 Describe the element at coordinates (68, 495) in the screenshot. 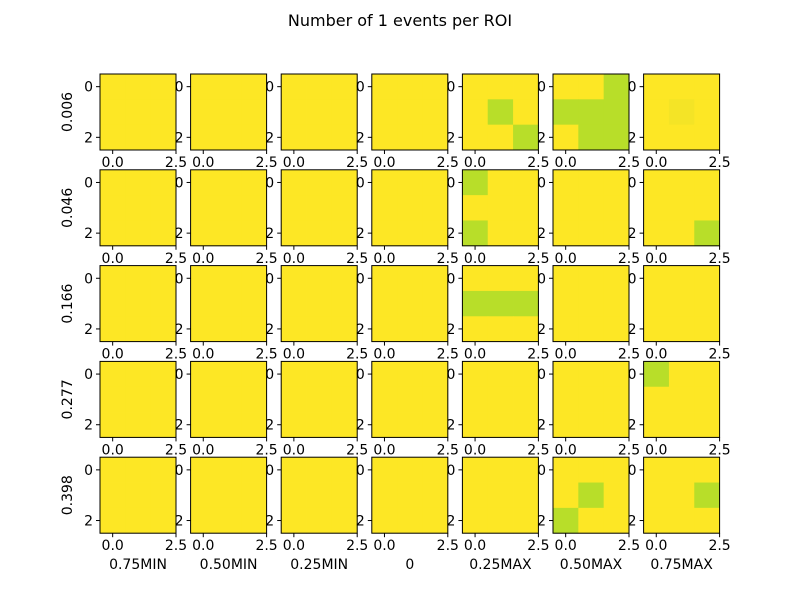

I see `row-label: 0.398` at that location.